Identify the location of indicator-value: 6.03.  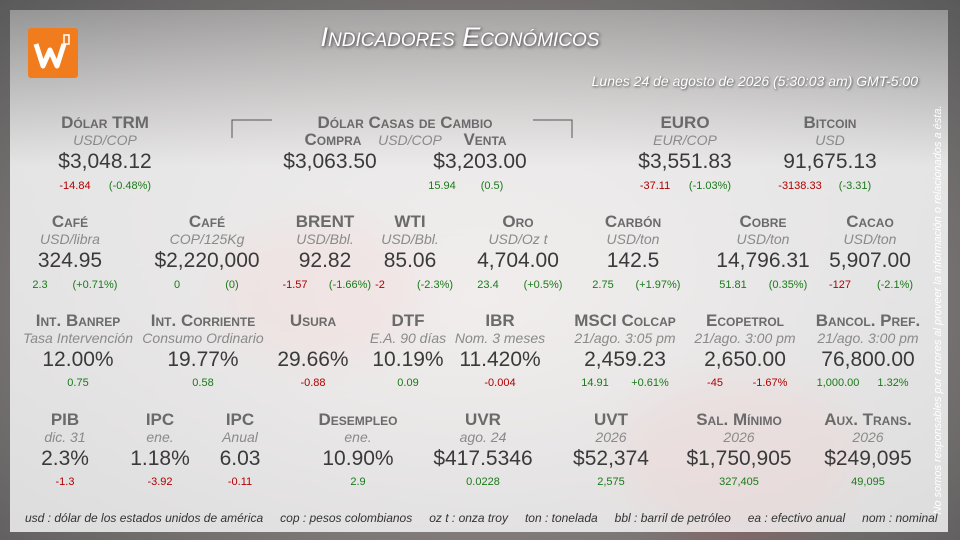
(240, 458).